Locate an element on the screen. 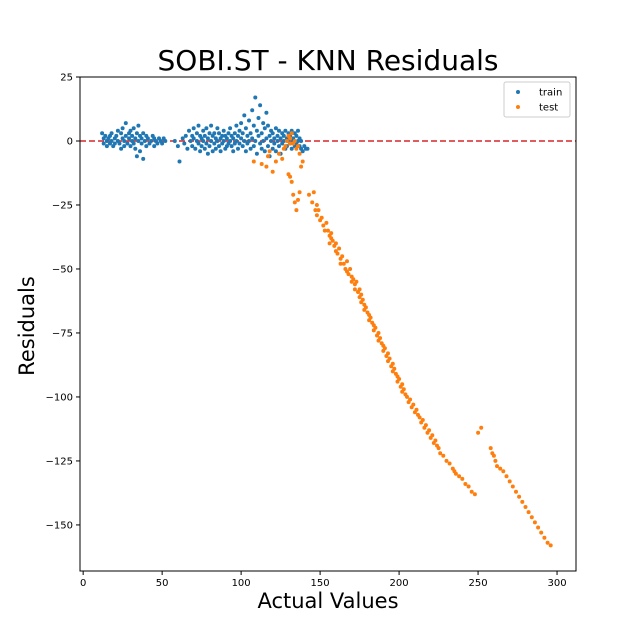  series-train is located at coordinates (205, 129).